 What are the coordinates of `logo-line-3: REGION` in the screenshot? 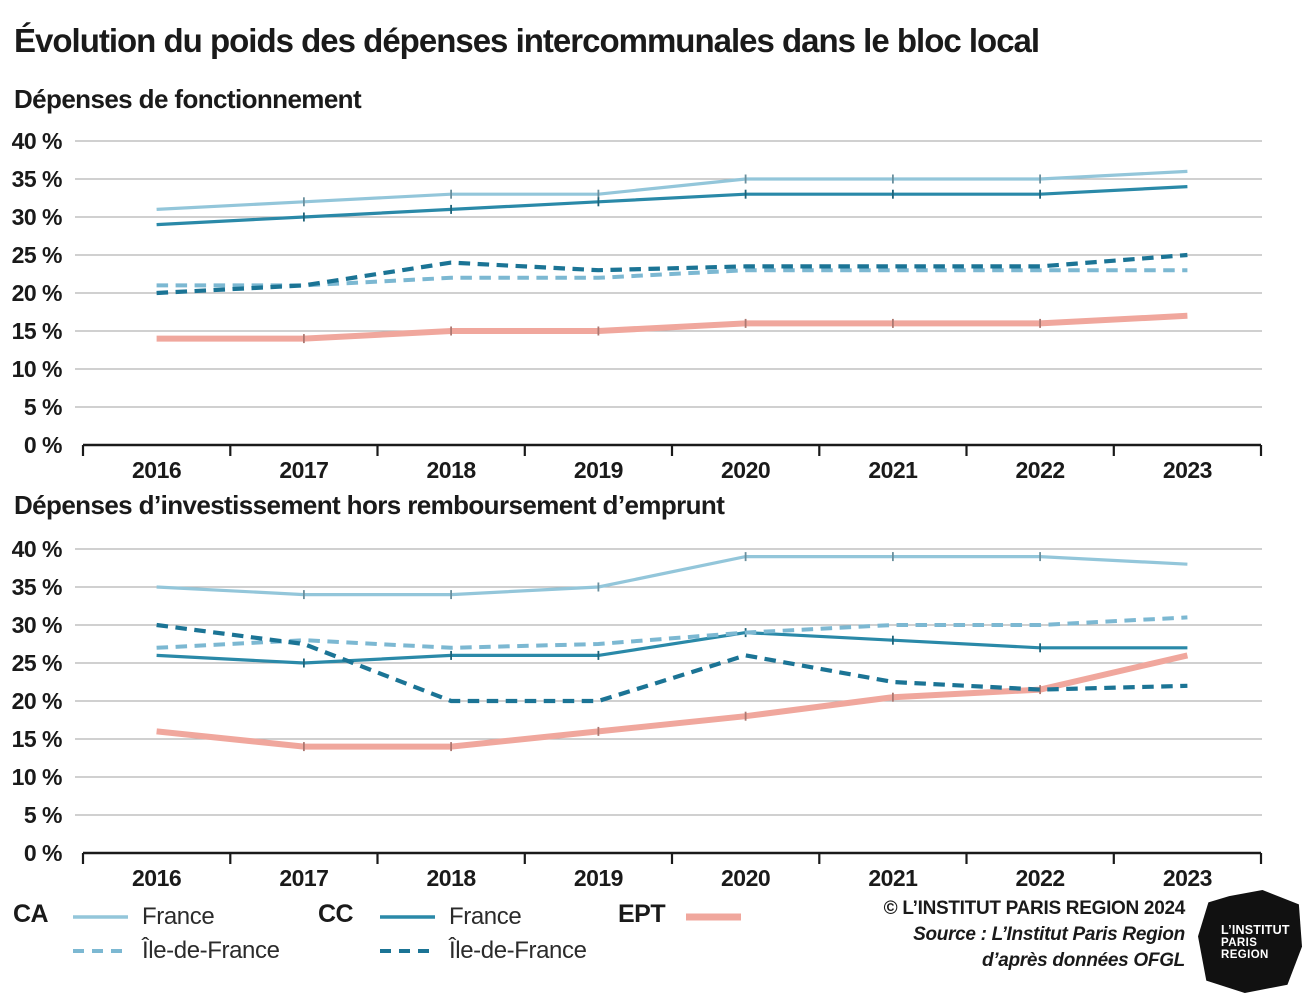 It's located at (1245, 955).